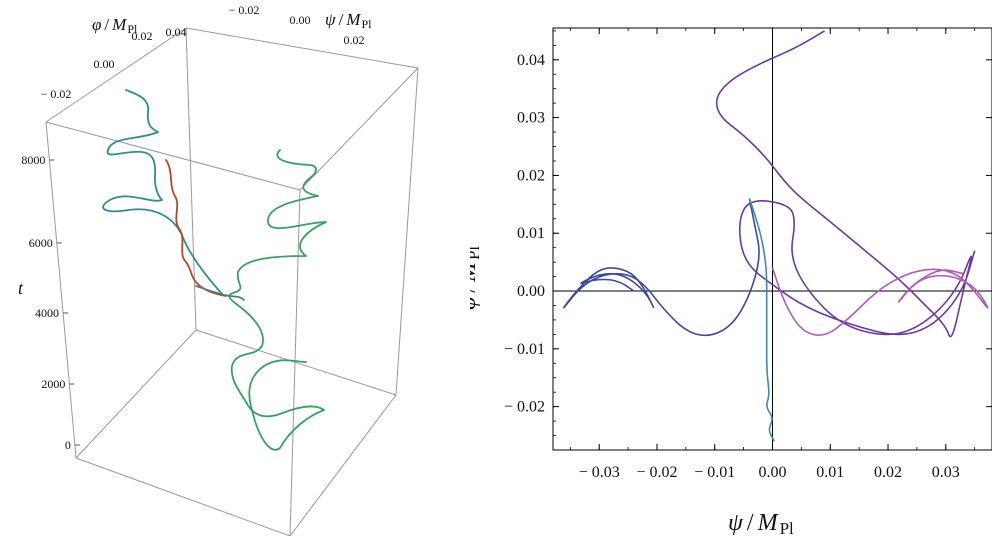 Image resolution: width=992 pixels, height=536 pixels. I want to click on x-tick-label: − 0.03, so click(599, 472).